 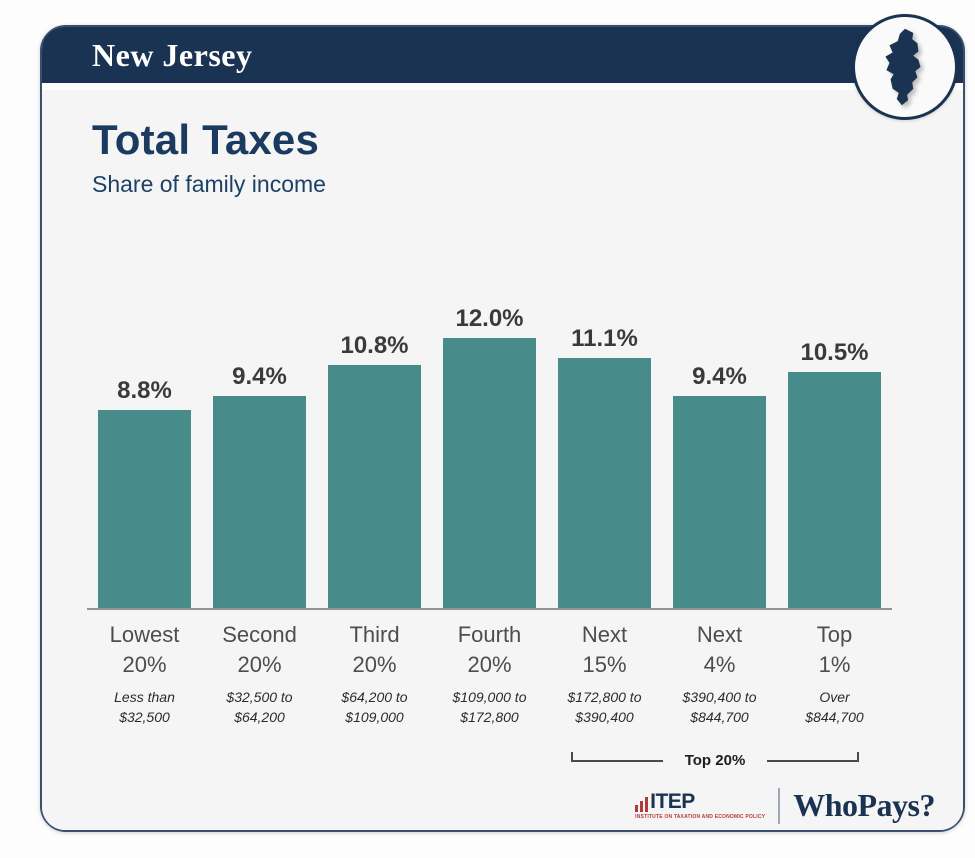 I want to click on state-badge, so click(x=905, y=67).